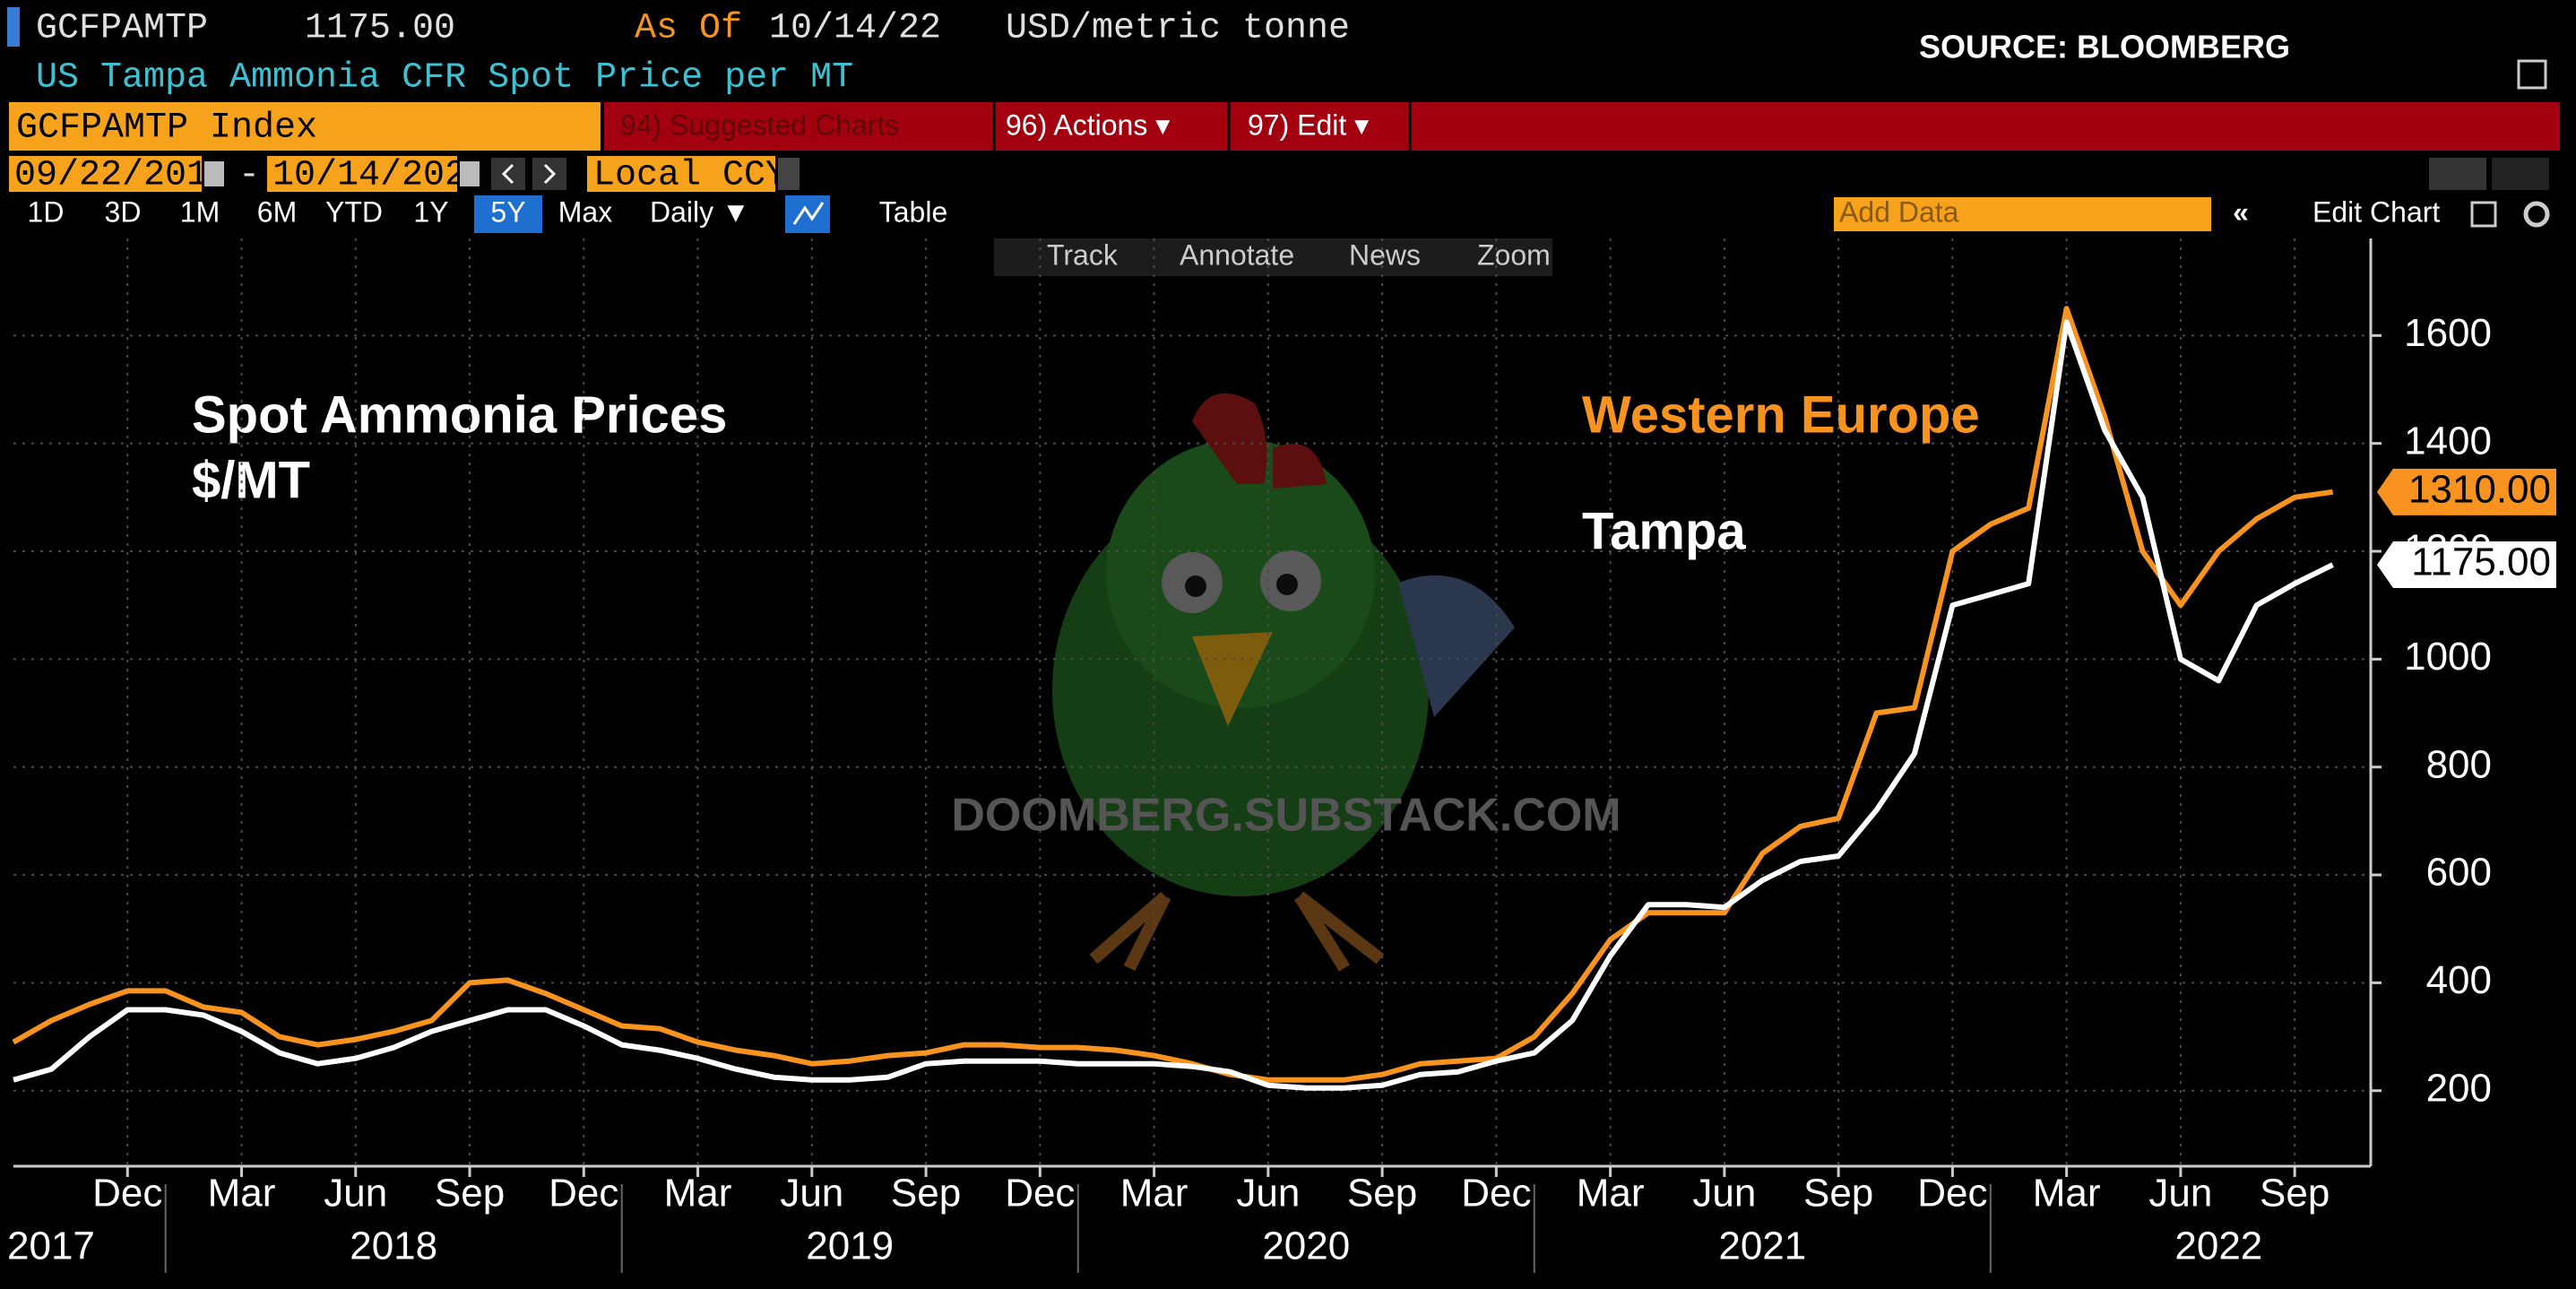 The height and width of the screenshot is (1289, 2576). What do you see at coordinates (123, 211) in the screenshot?
I see `period-button: 3D` at bounding box center [123, 211].